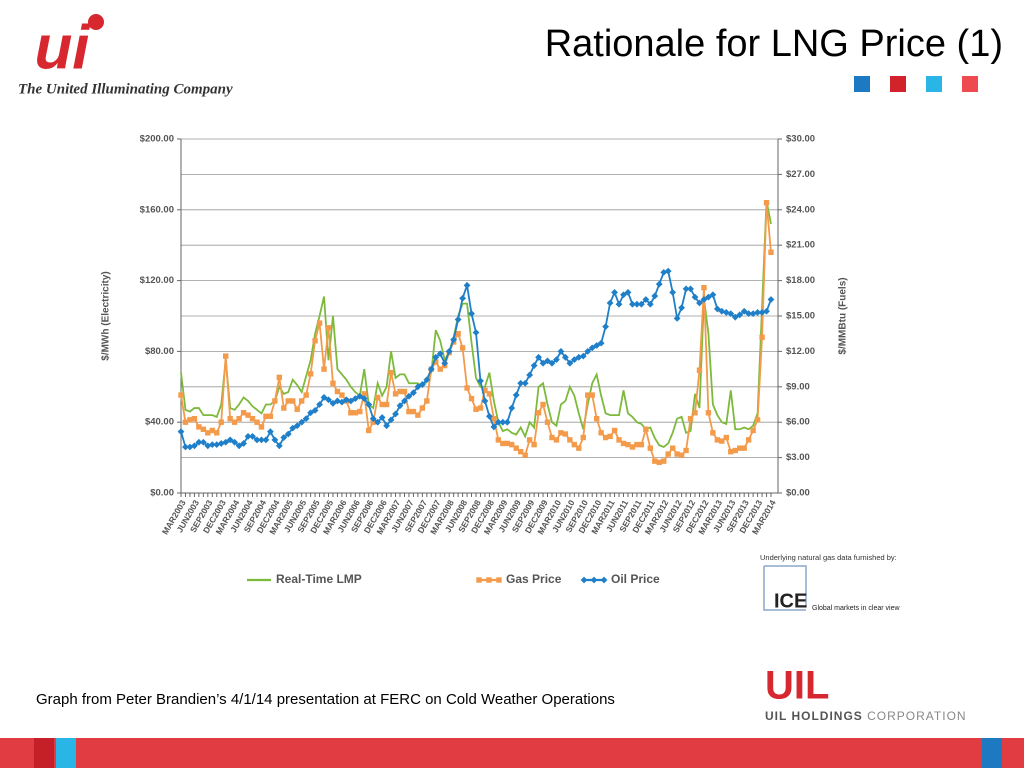 This screenshot has height=773, width=1024. I want to click on y2-tick-label: $18.00, so click(800, 280).